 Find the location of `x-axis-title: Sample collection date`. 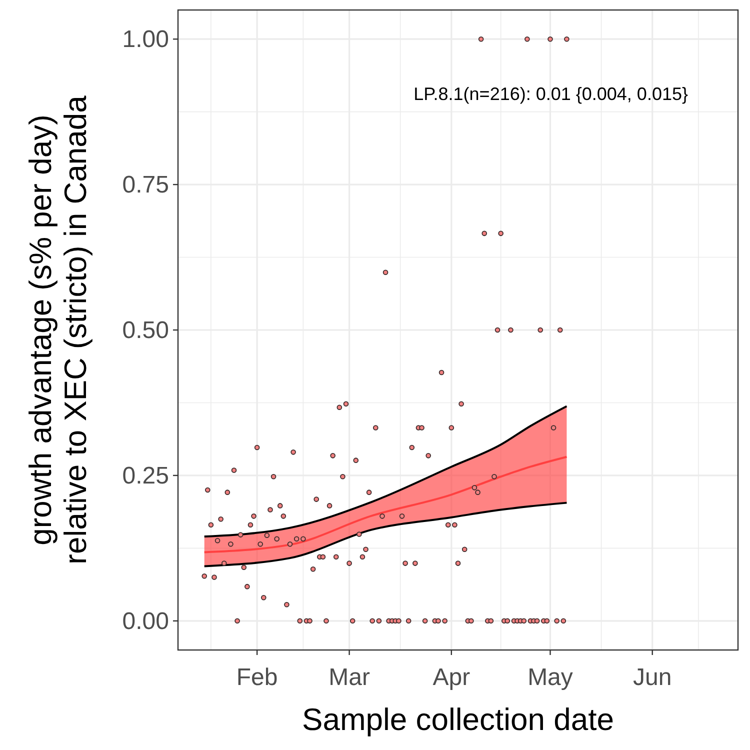

x-axis-title: Sample collection date is located at coordinates (458, 719).